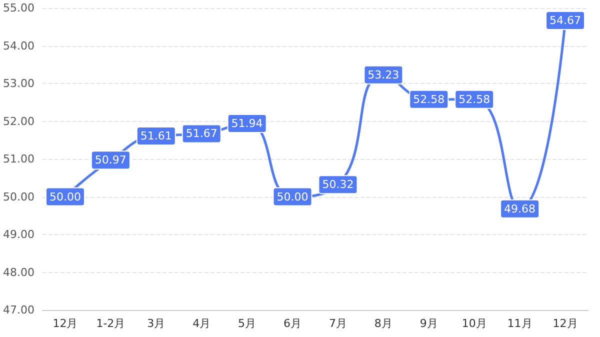 The width and height of the screenshot is (600, 337). What do you see at coordinates (18, 197) in the screenshot?
I see `y-tick-label: 50.00` at bounding box center [18, 197].